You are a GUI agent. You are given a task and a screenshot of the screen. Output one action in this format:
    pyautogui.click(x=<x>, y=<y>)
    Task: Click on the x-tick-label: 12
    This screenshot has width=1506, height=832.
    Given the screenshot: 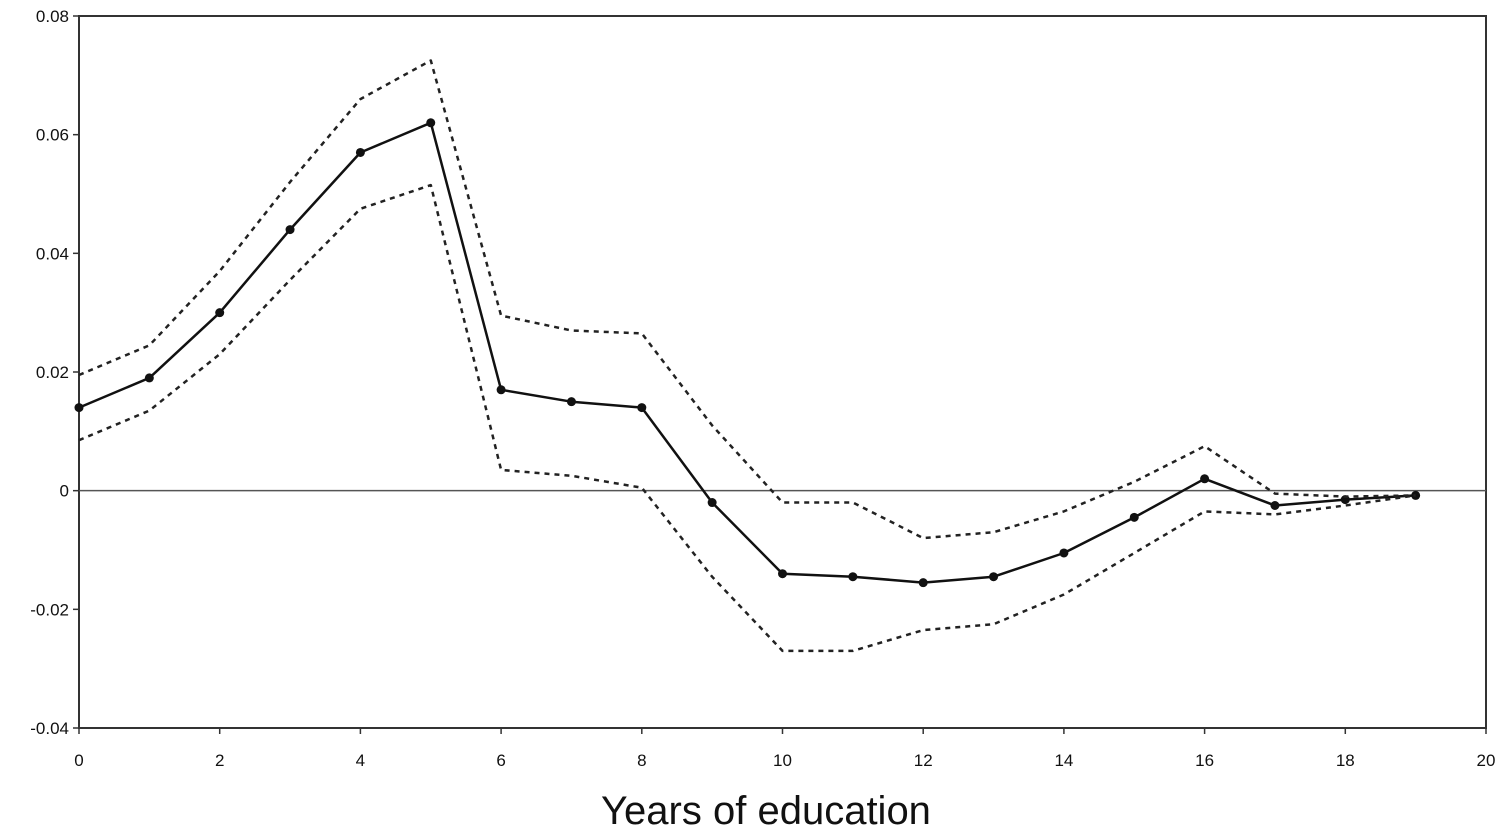 What is the action you would take?
    pyautogui.click(x=923, y=760)
    